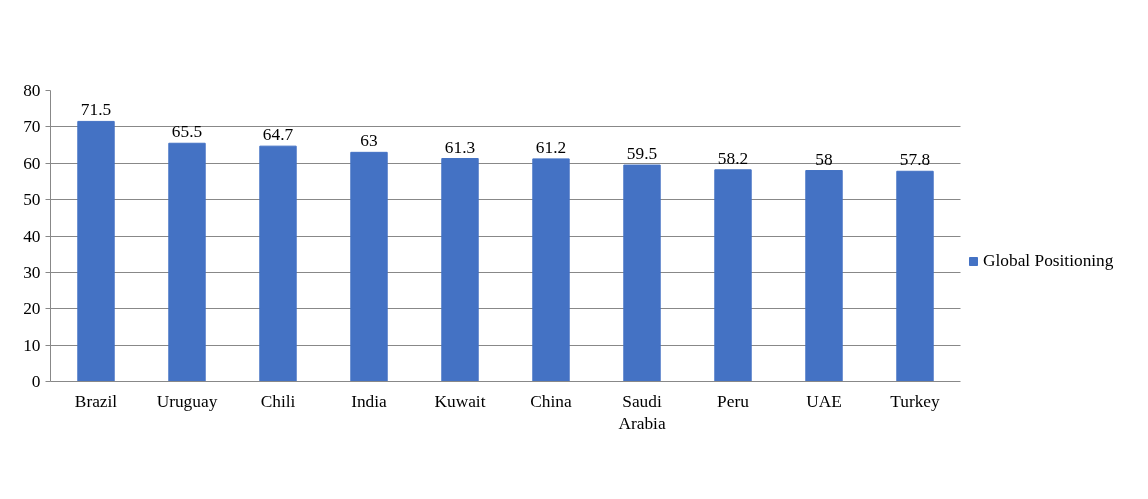  I want to click on data-label: 58.2, so click(733, 158).